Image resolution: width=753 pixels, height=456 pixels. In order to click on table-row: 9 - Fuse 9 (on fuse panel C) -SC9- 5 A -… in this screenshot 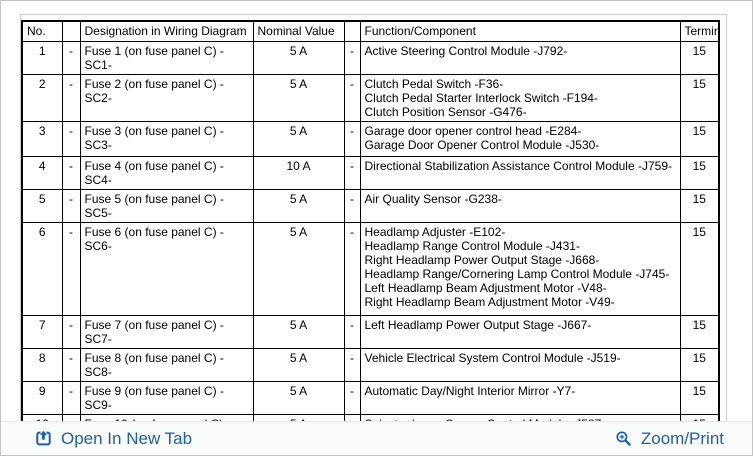, I will do `click(370, 398)`.